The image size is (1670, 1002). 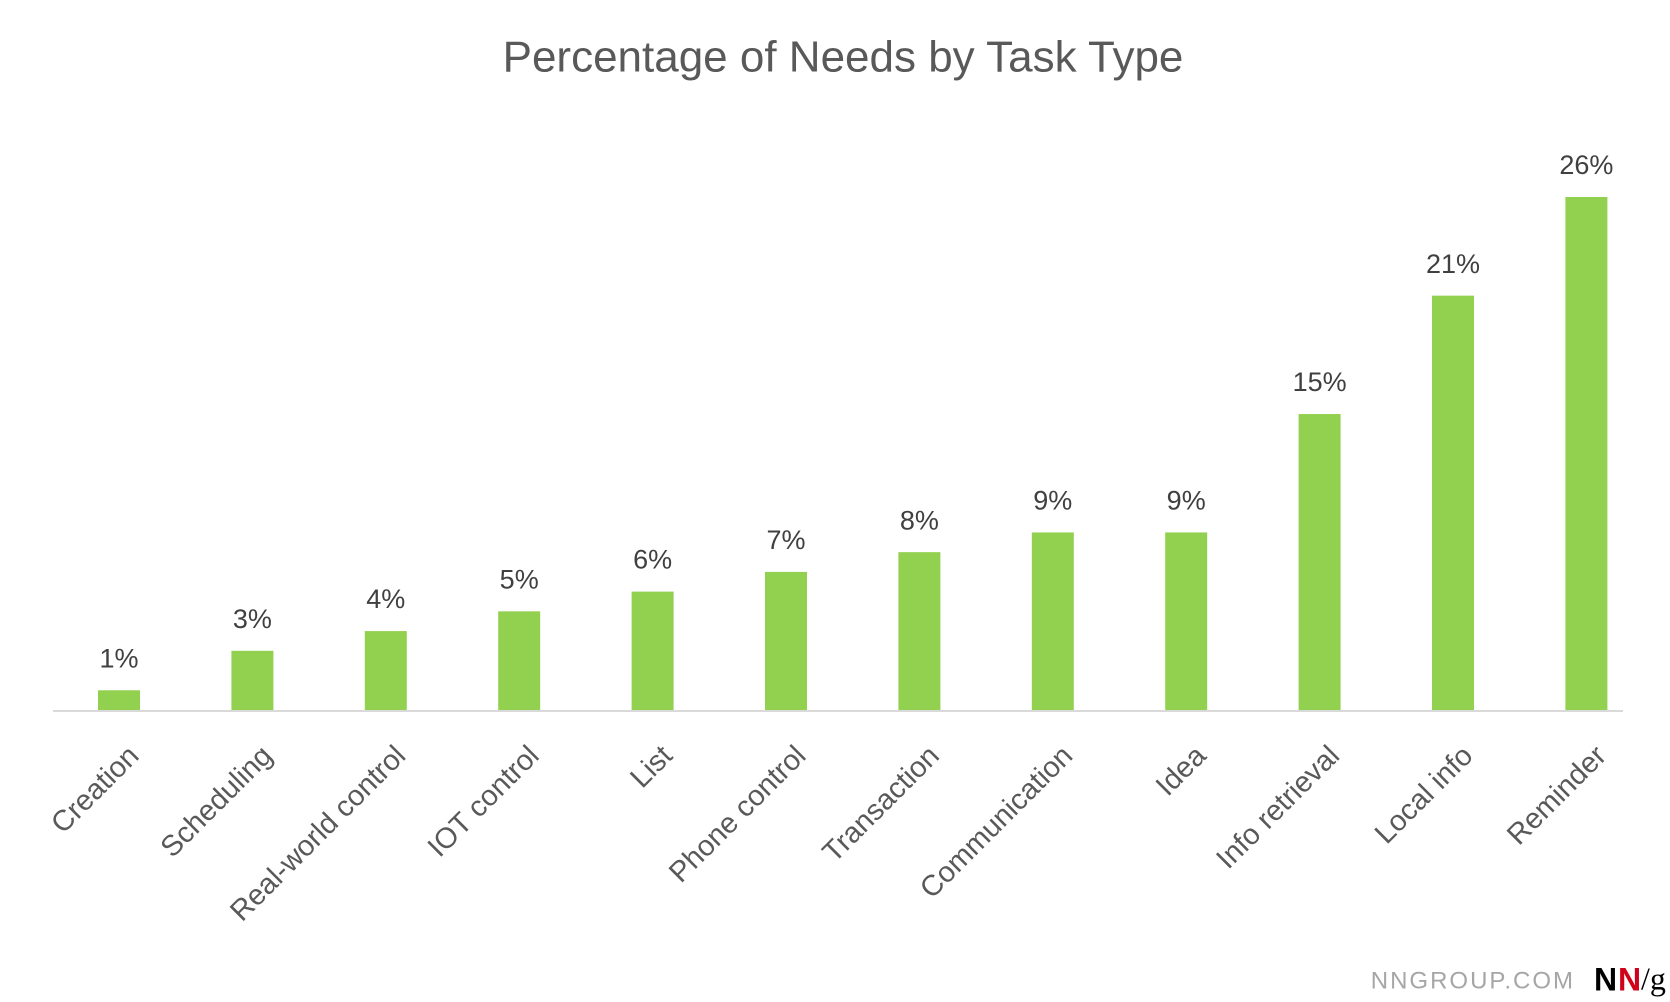 I want to click on x-tick-label: Info retrieval, so click(x=1277, y=807).